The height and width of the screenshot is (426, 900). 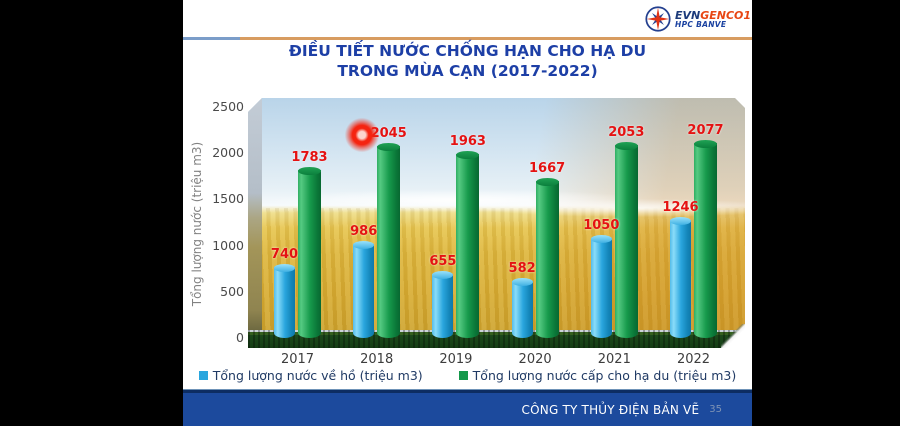 I want to click on footer-company-name: CÔNG TY THỦY ĐIỆN BẢN VẼ, so click(x=610, y=409).